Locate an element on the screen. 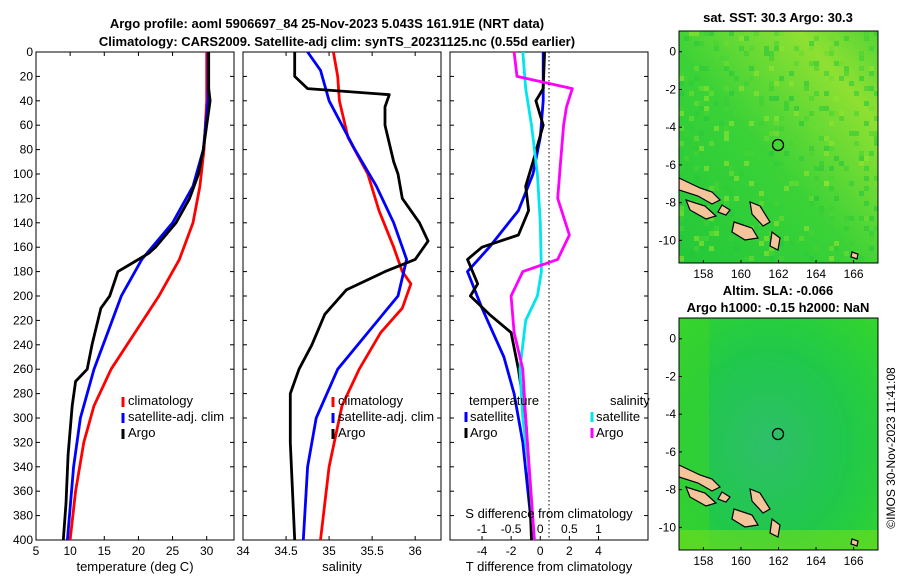 Image resolution: width=900 pixels, height=580 pixels. x-tick-label: 34 is located at coordinates (243, 551).